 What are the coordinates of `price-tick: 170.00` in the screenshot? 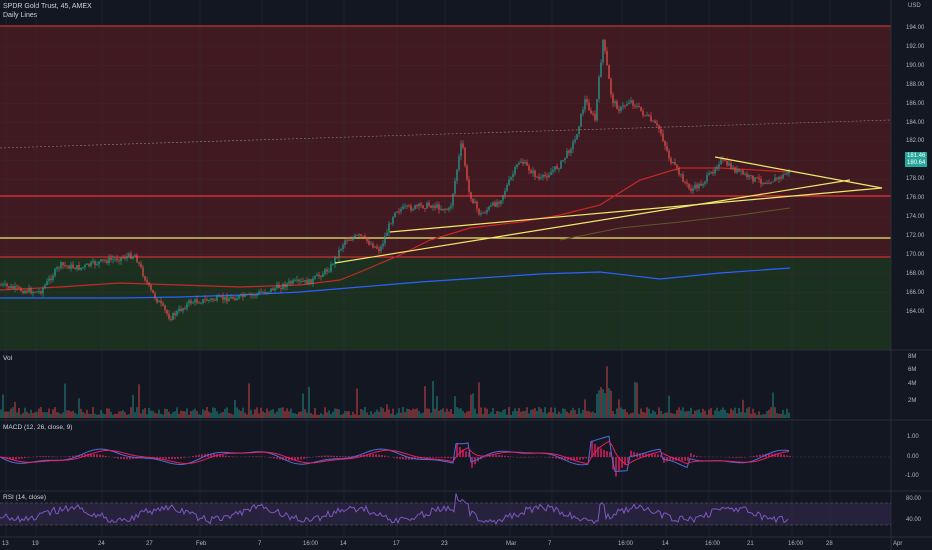 It's located at (915, 254).